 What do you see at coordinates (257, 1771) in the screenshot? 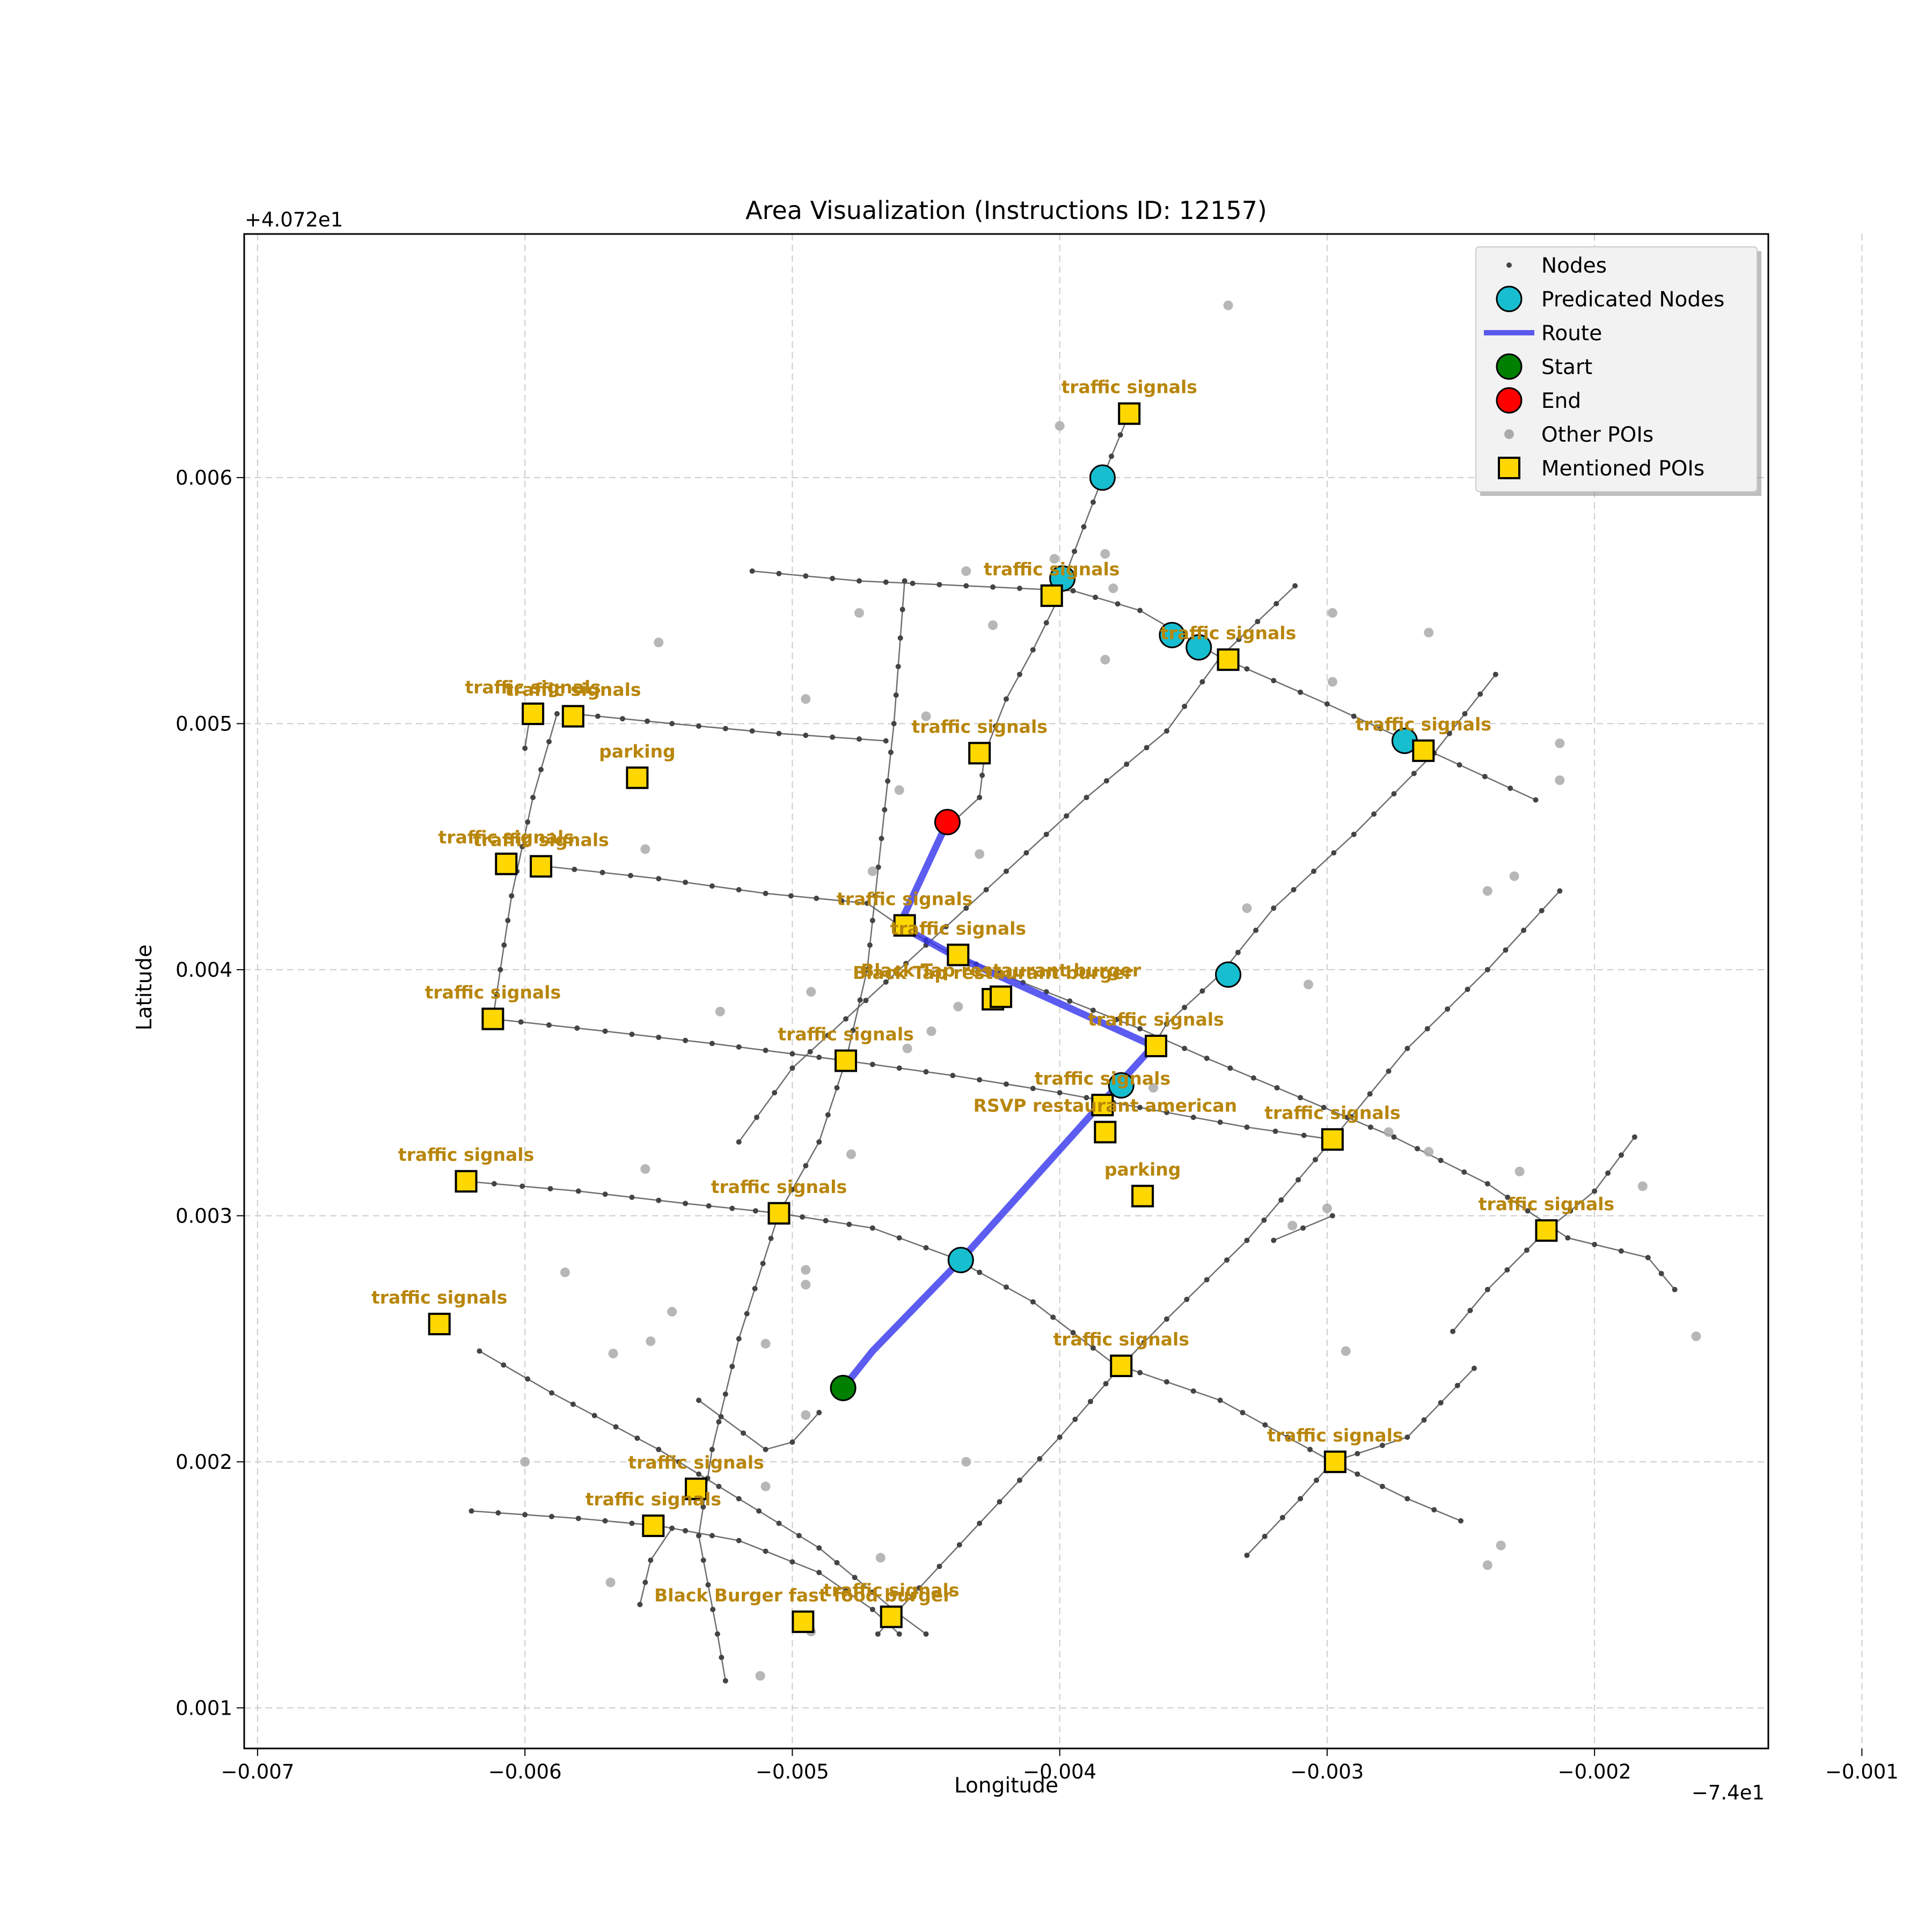
I see `x-tick-label: −0.007` at bounding box center [257, 1771].